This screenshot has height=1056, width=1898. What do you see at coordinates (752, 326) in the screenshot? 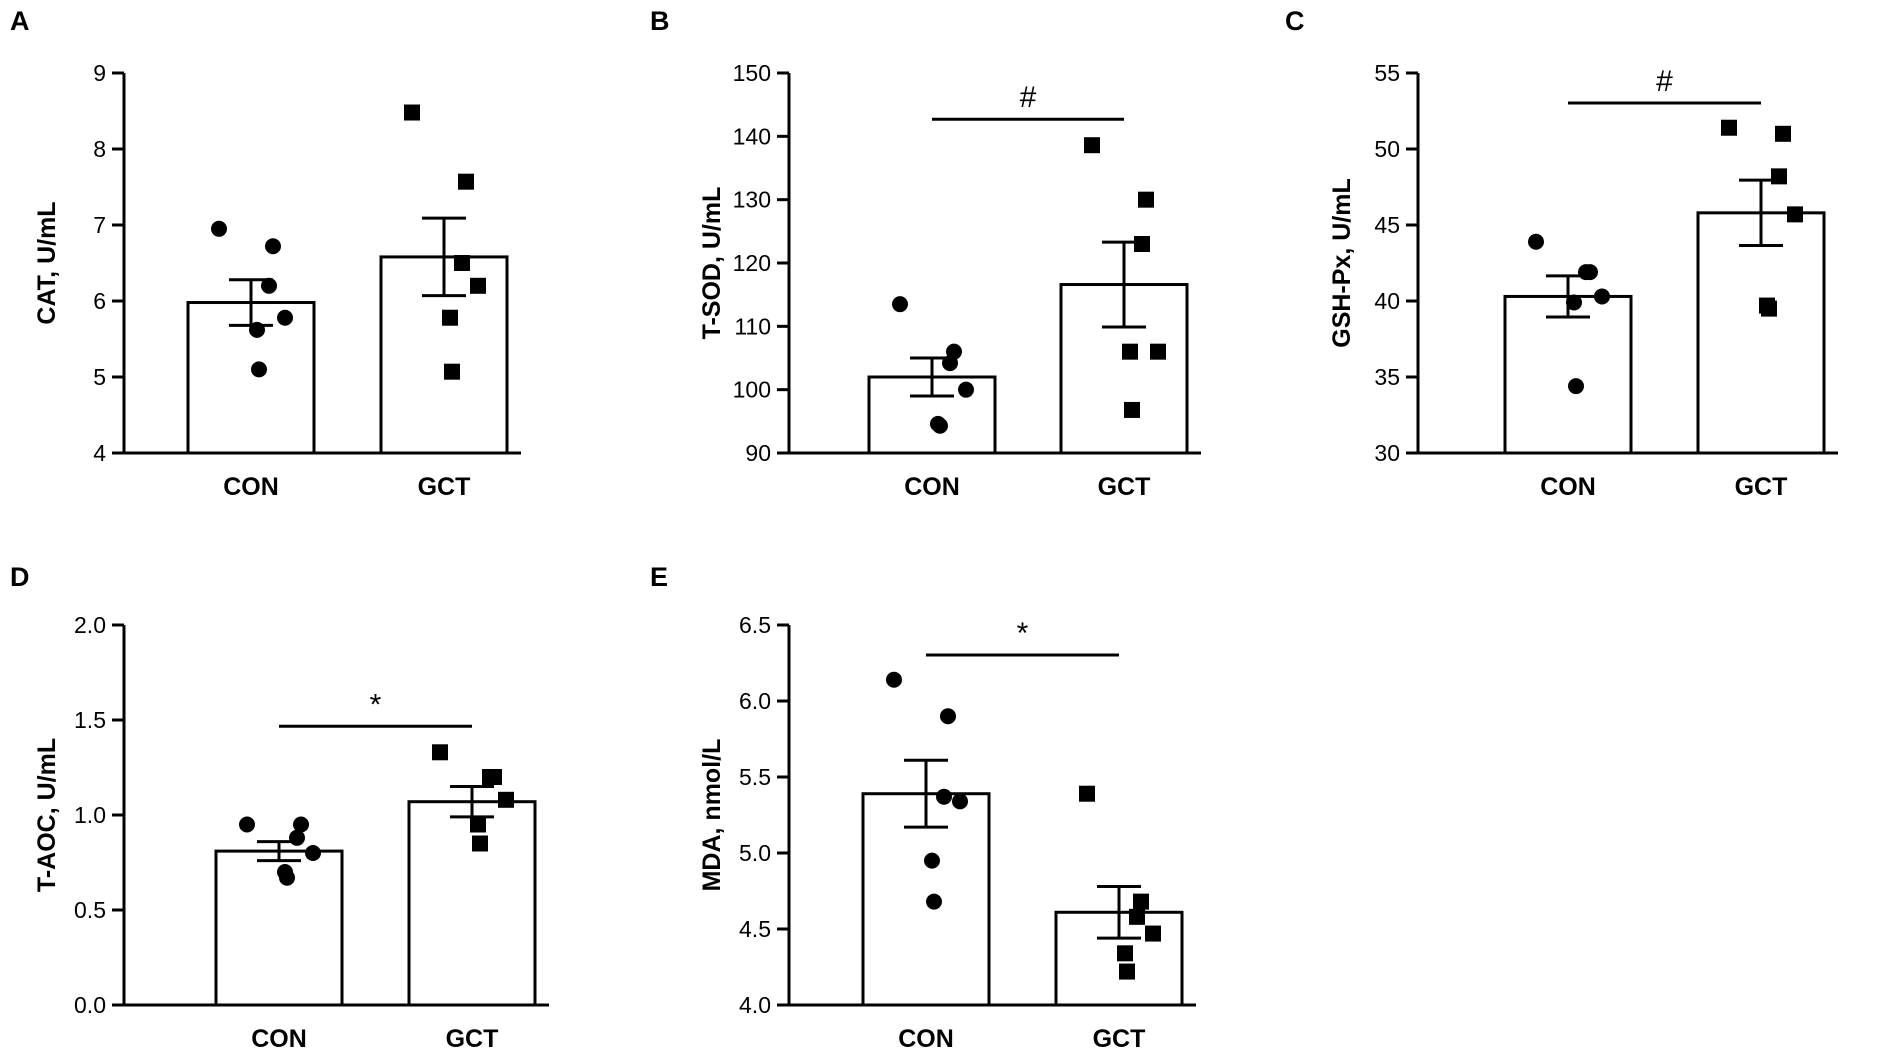
I see `panel-b-y-tick-label: 110` at bounding box center [752, 326].